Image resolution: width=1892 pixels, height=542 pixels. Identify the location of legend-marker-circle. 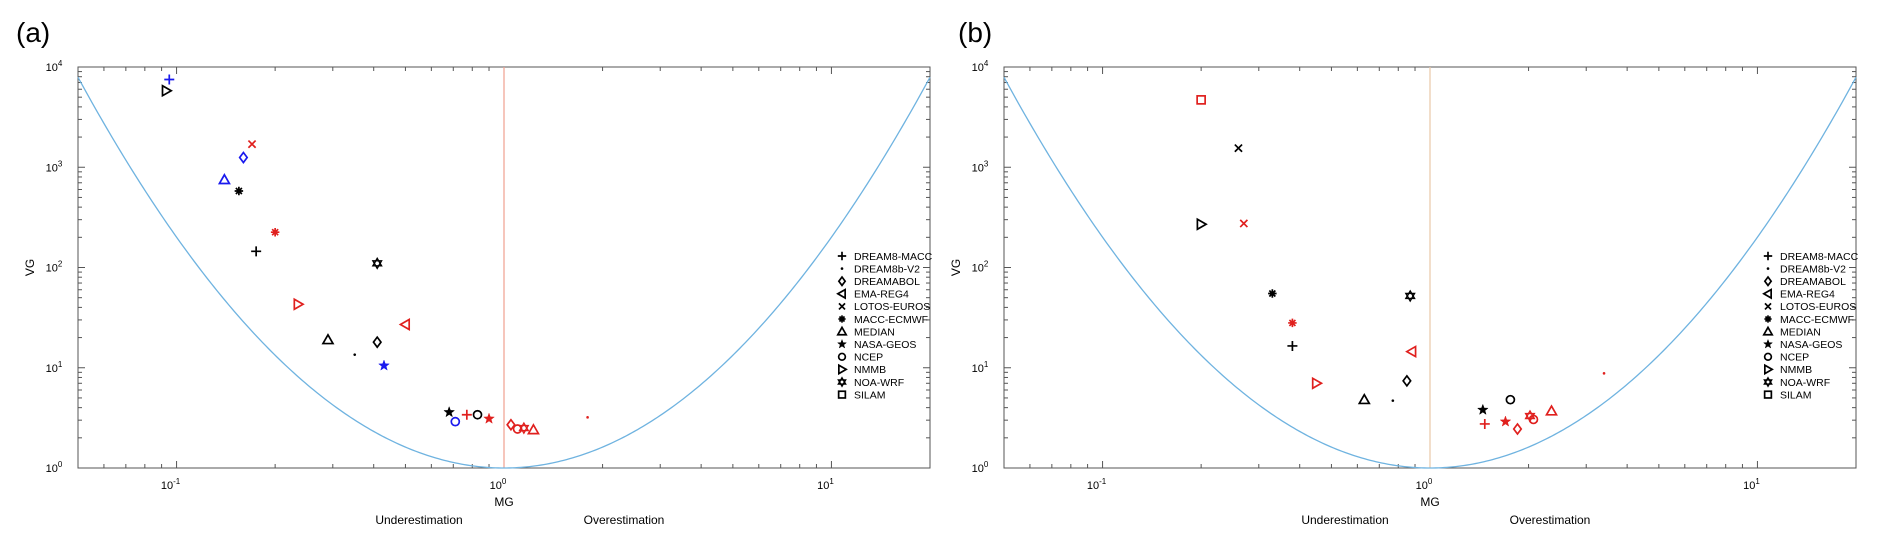
(842, 357).